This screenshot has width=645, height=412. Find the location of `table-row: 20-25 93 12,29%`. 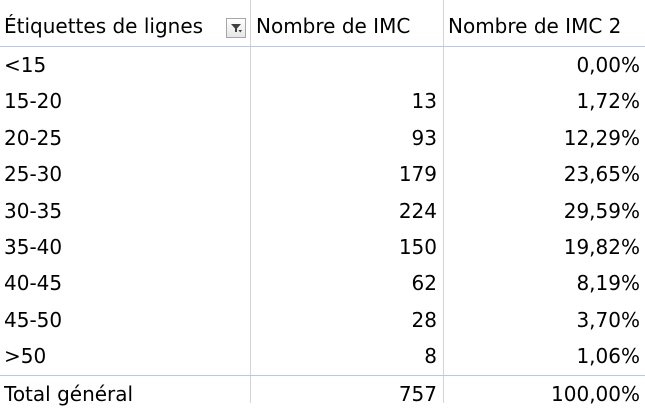

table-row: 20-25 93 12,29% is located at coordinates (322, 138).